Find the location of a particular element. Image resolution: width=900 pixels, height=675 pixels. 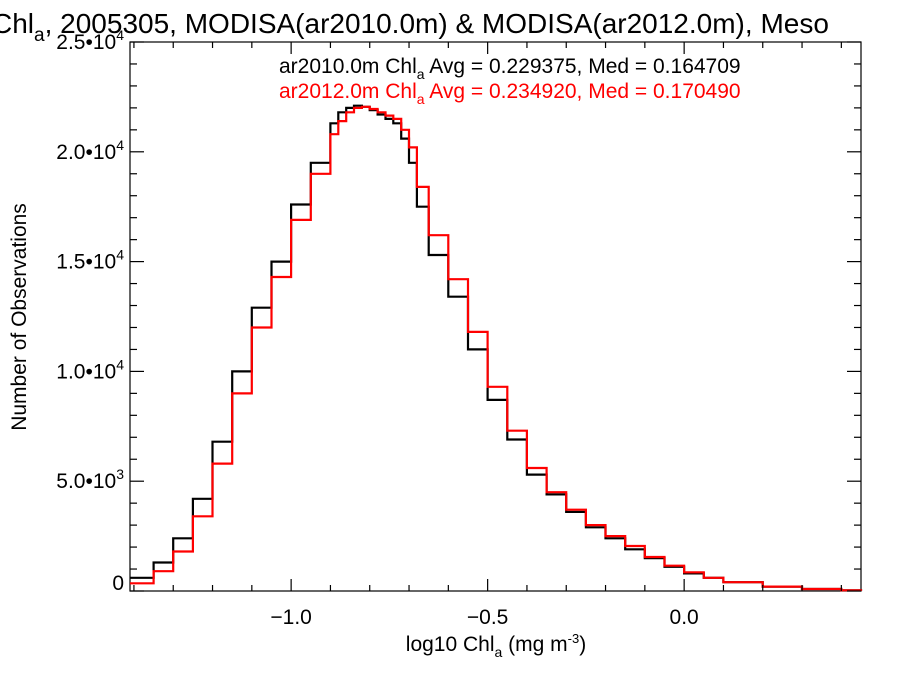

x-axis-label: log10 Chla (mg m-3) is located at coordinates (496, 645).